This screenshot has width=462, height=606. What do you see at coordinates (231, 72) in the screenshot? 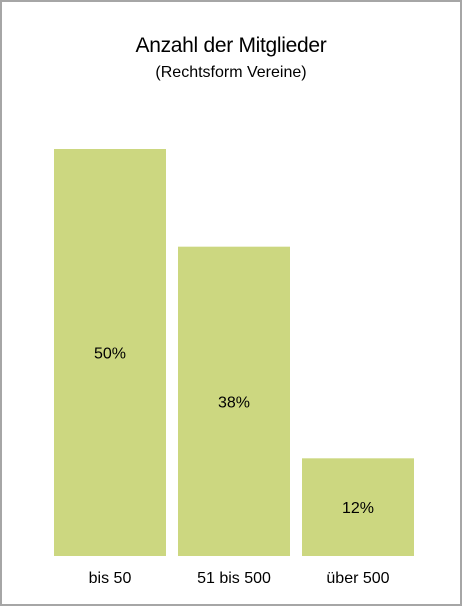
I see `chart-subtitle: (Rechtsform Vereine)` at bounding box center [231, 72].